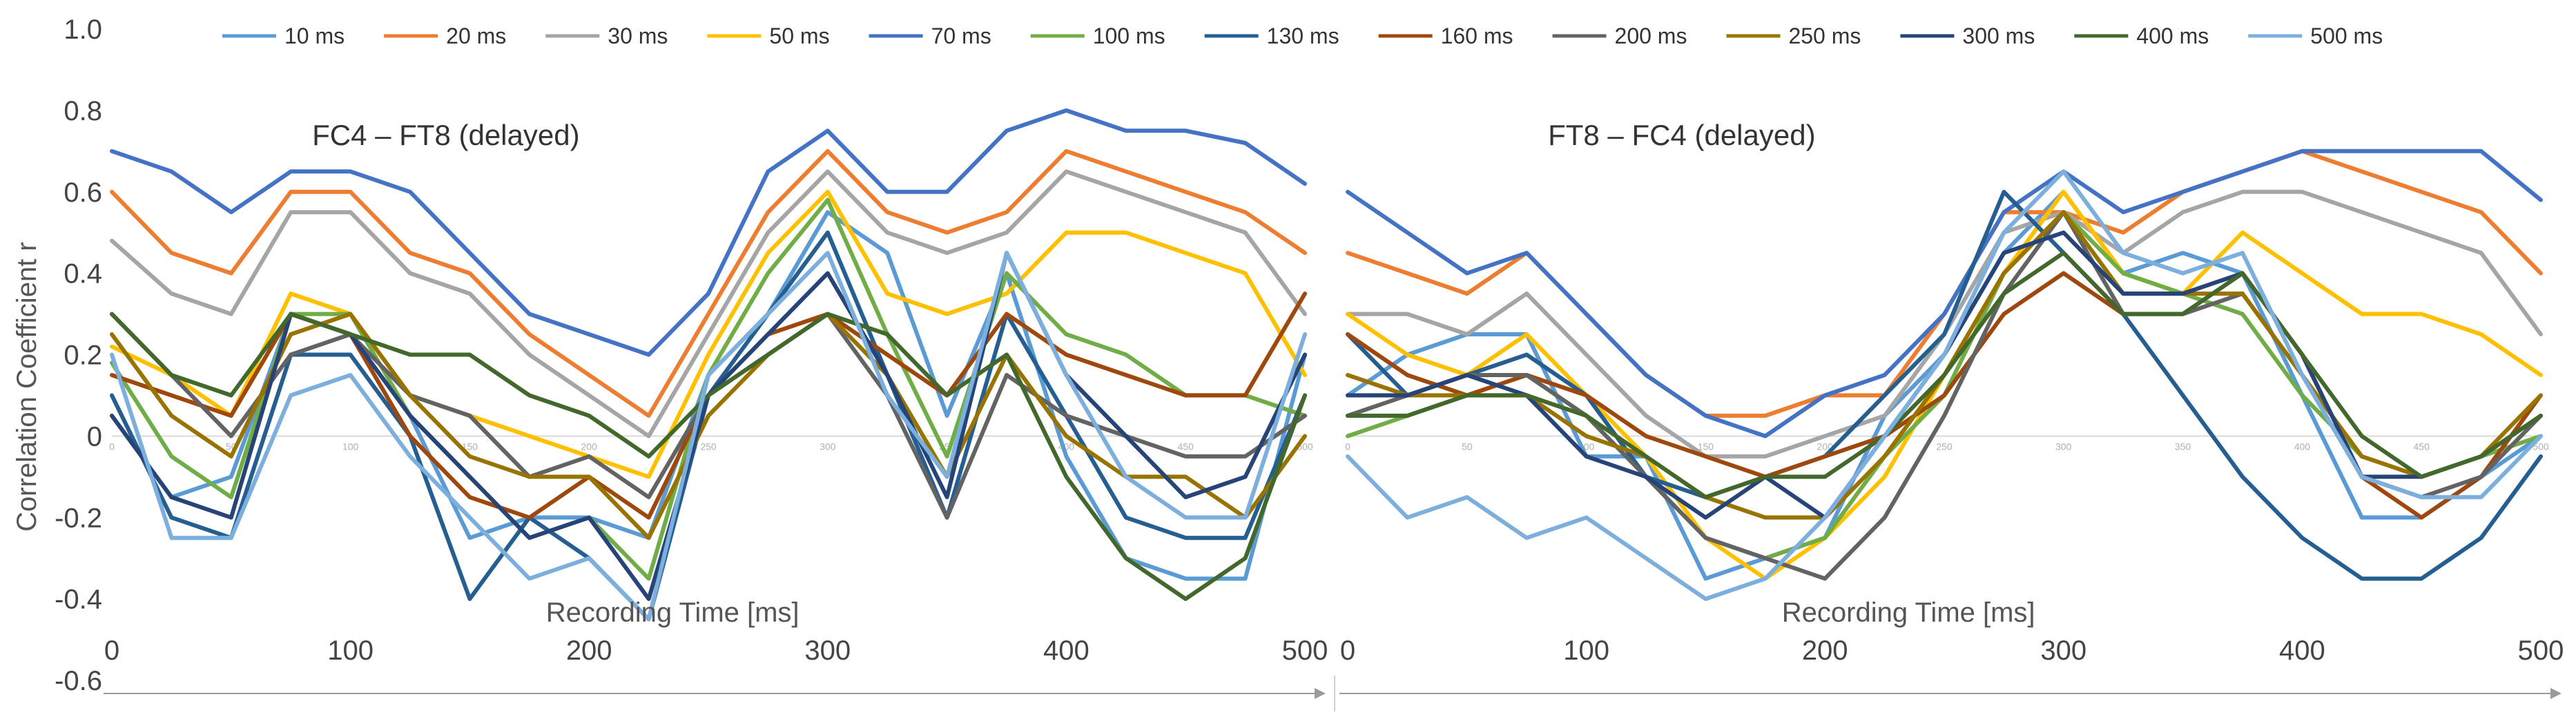  What do you see at coordinates (1909, 612) in the screenshot?
I see `right-x-axis-title: Recording Time [ms]` at bounding box center [1909, 612].